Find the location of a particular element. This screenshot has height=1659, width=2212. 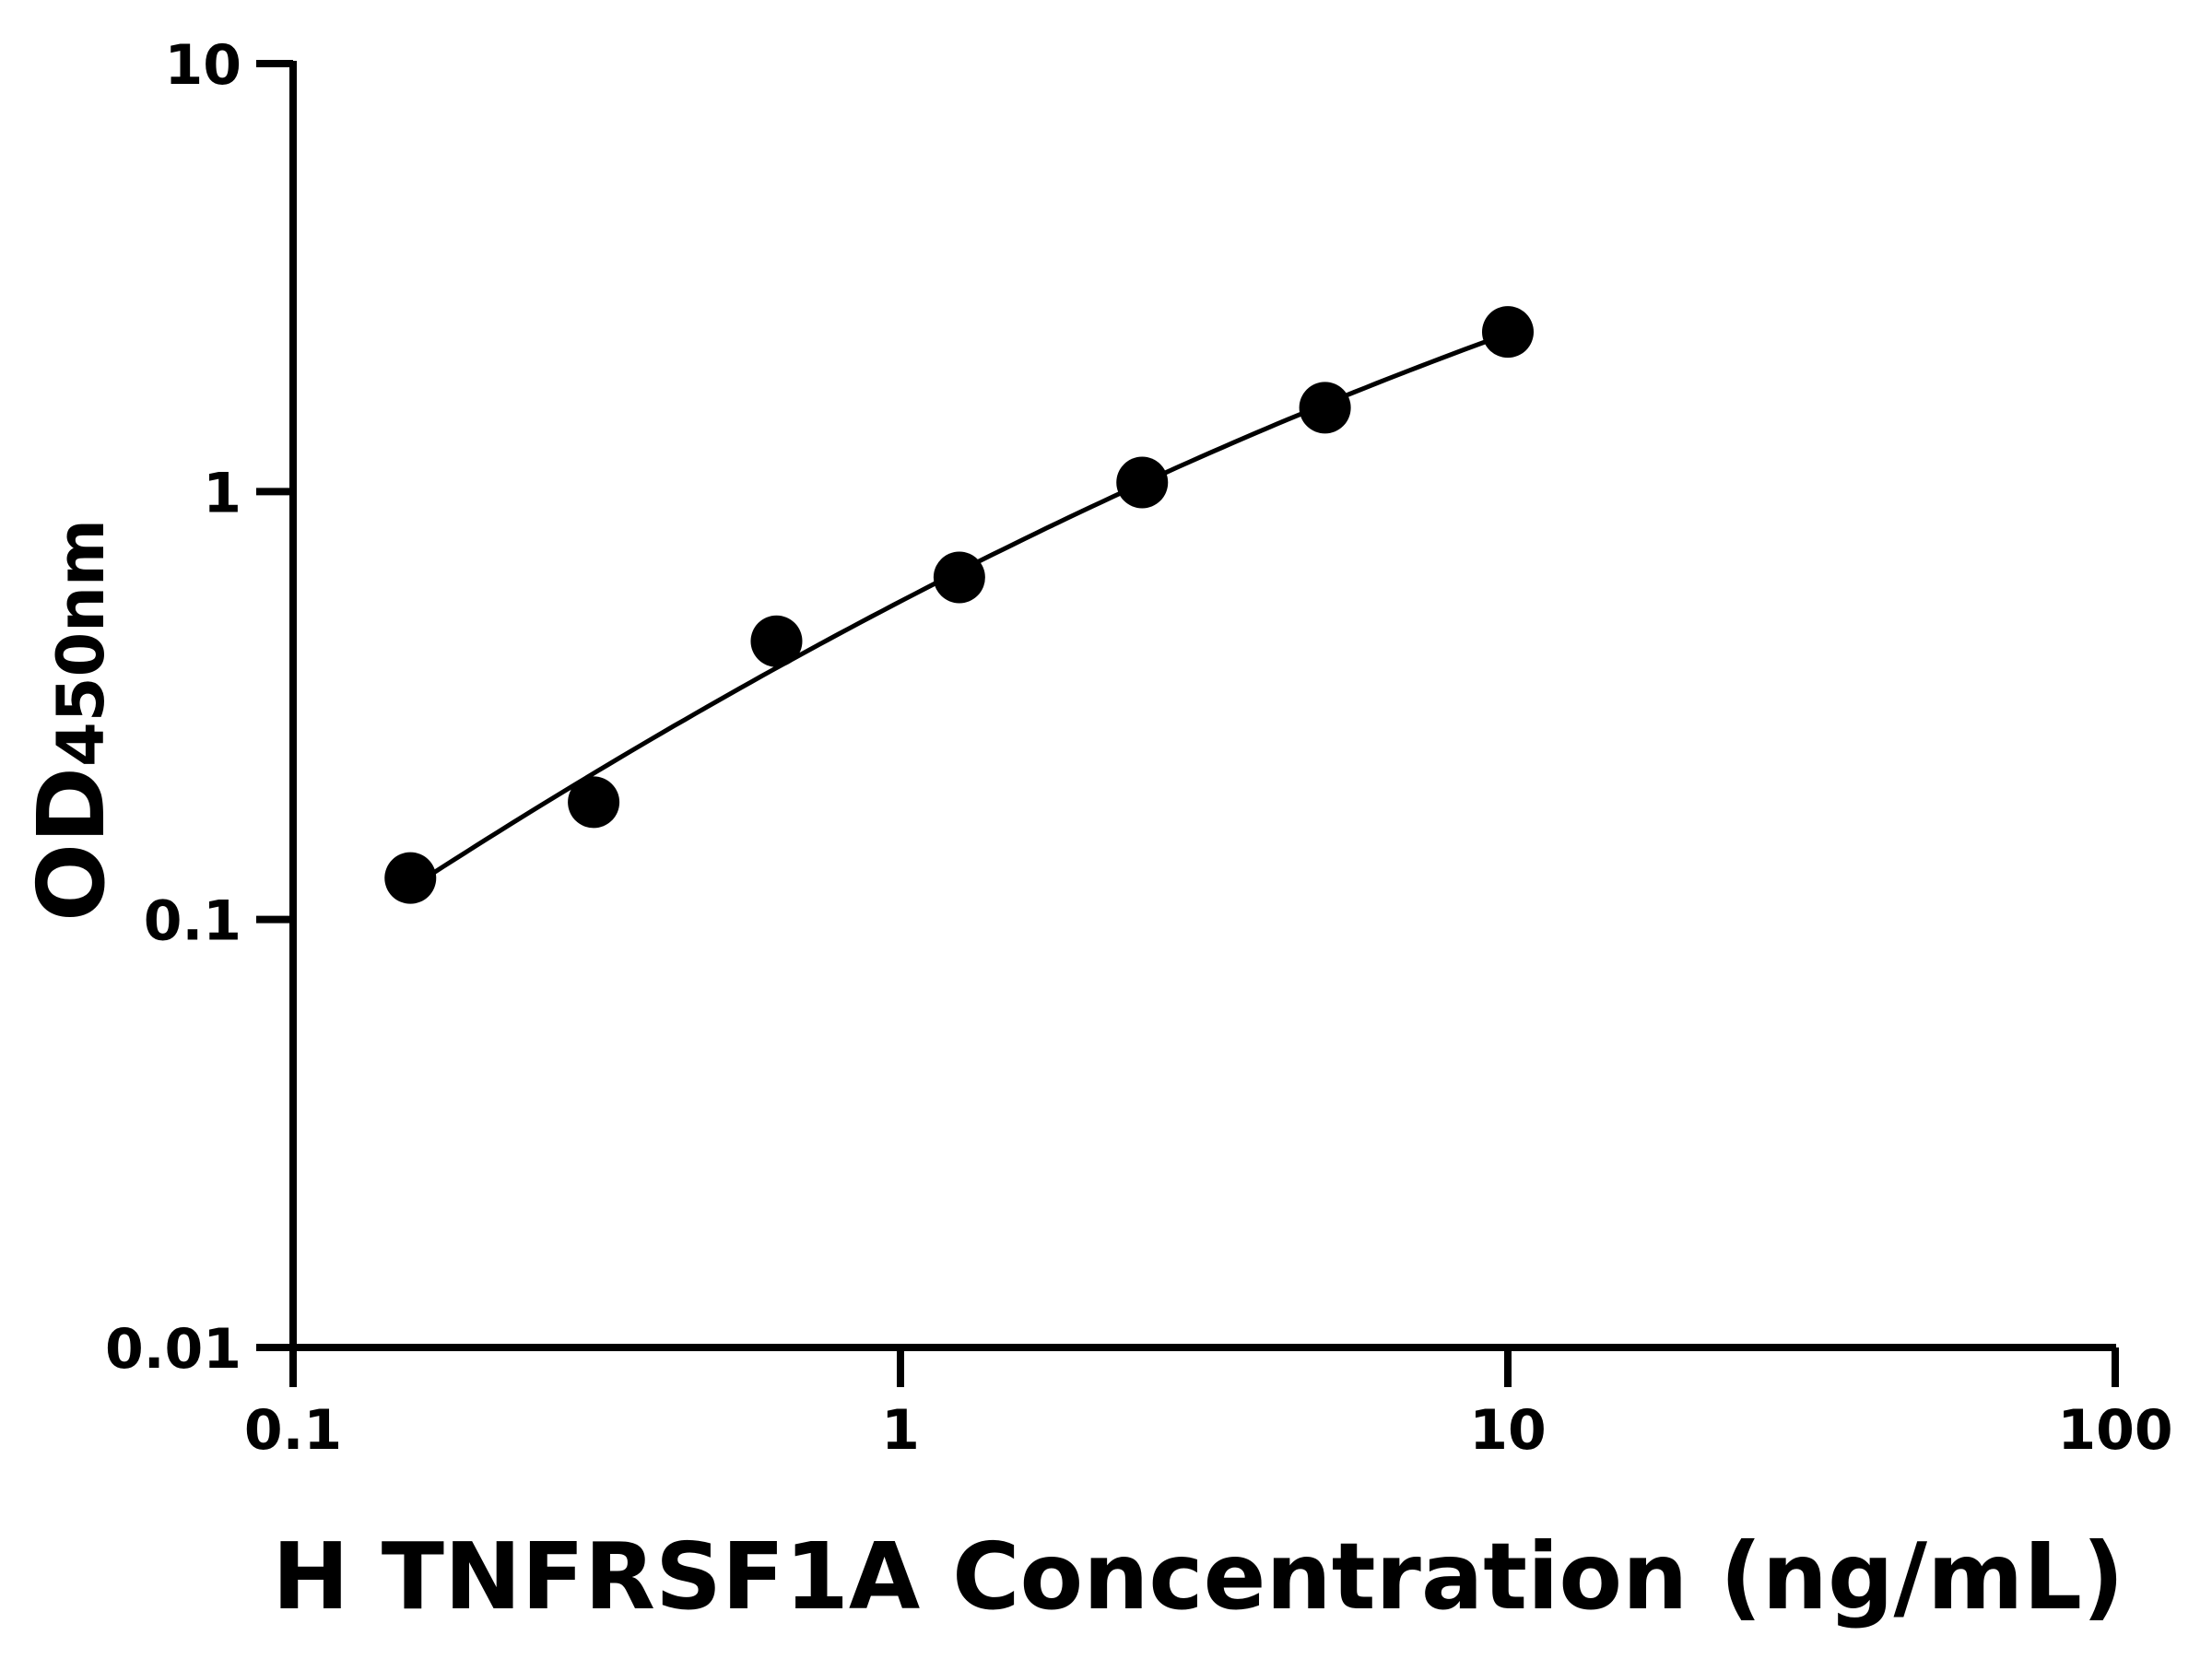

y-axis-title: OD450nm is located at coordinates (71, 720).